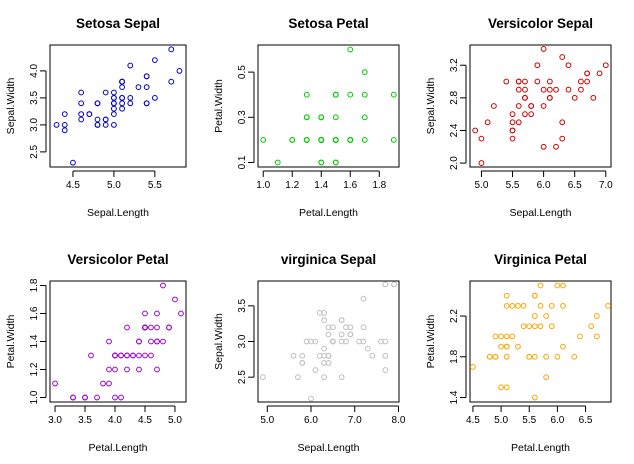 The width and height of the screenshot is (634, 464). What do you see at coordinates (85, 420) in the screenshot?
I see `x-tick-label: 3.5` at bounding box center [85, 420].